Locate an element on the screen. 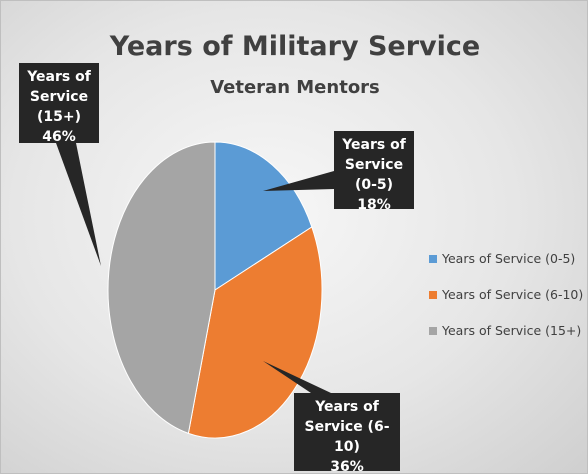 The image size is (588, 474). data-label: Years of Service (0-5) 18% is located at coordinates (374, 172).